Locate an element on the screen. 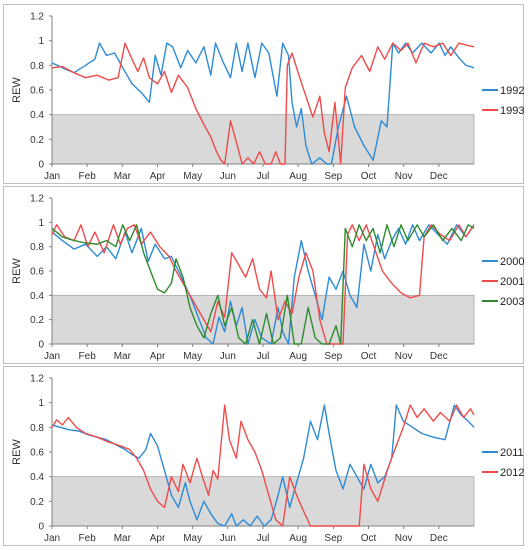  legend-label: 2003 is located at coordinates (512, 302).